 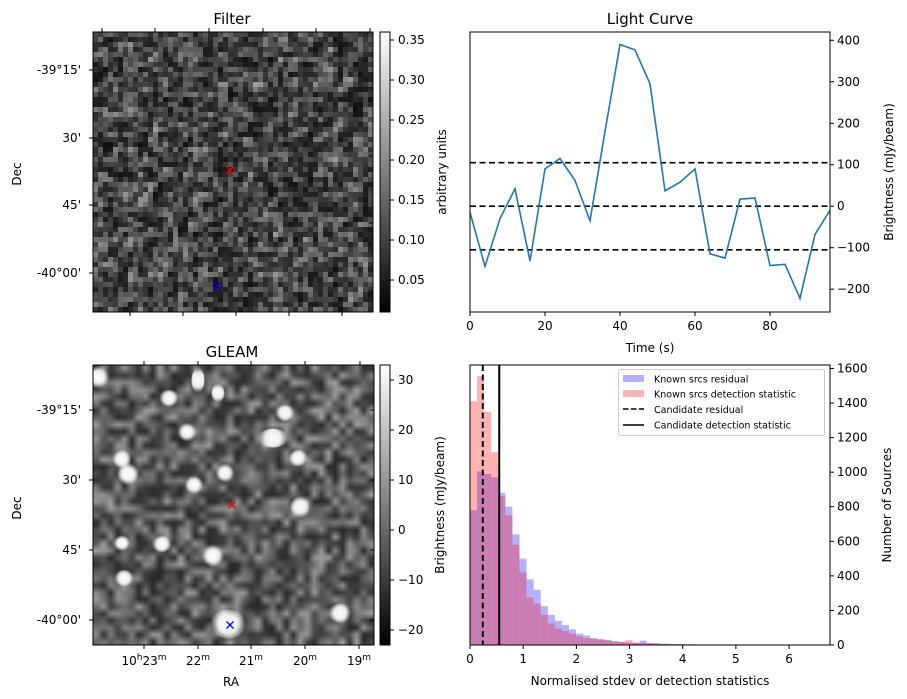 What do you see at coordinates (411, 40) in the screenshot?
I see `colorbar-tick-label: 0.35` at bounding box center [411, 40].